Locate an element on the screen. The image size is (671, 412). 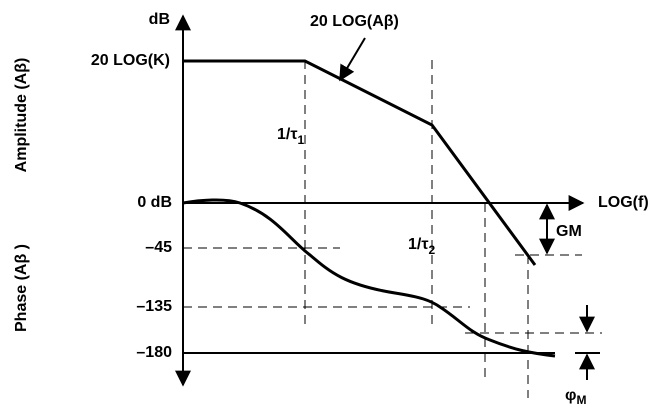
phase-tick: –45 is located at coordinates (158, 247).